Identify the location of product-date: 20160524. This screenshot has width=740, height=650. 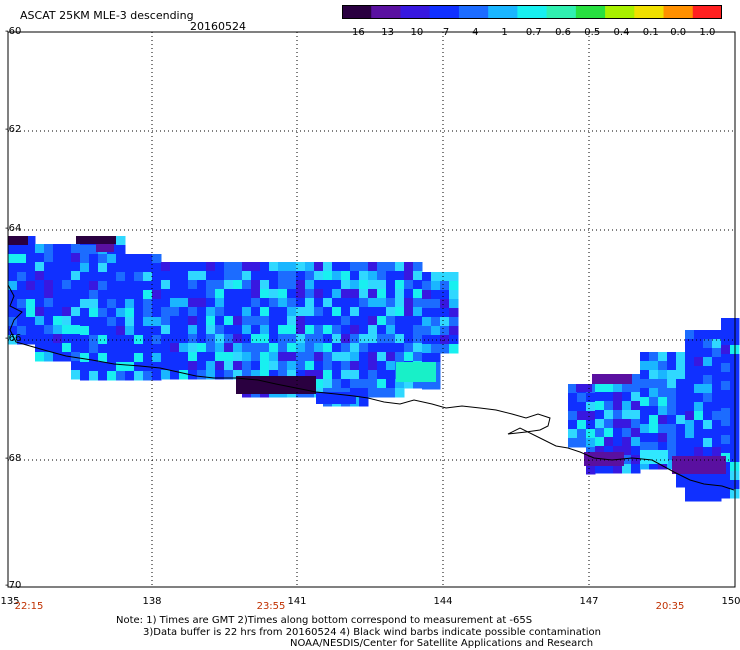
(218, 26).